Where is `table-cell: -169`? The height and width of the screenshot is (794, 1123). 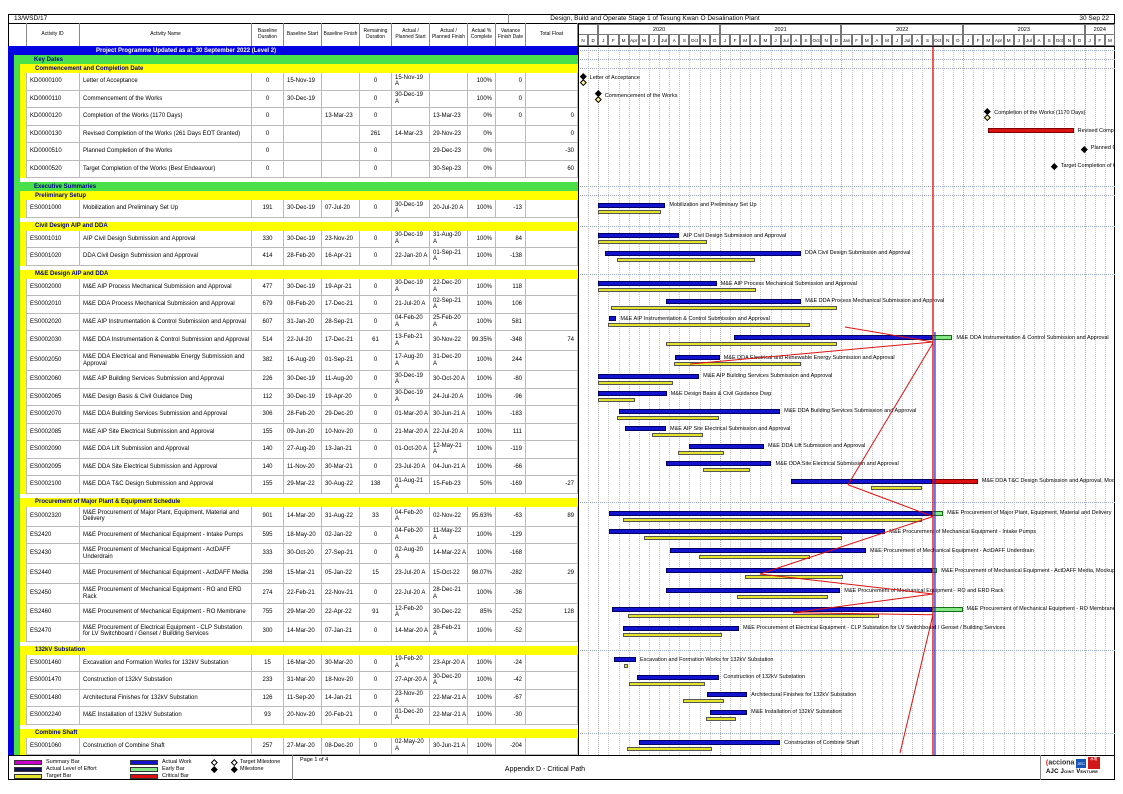
table-cell: -169 is located at coordinates (511, 485).